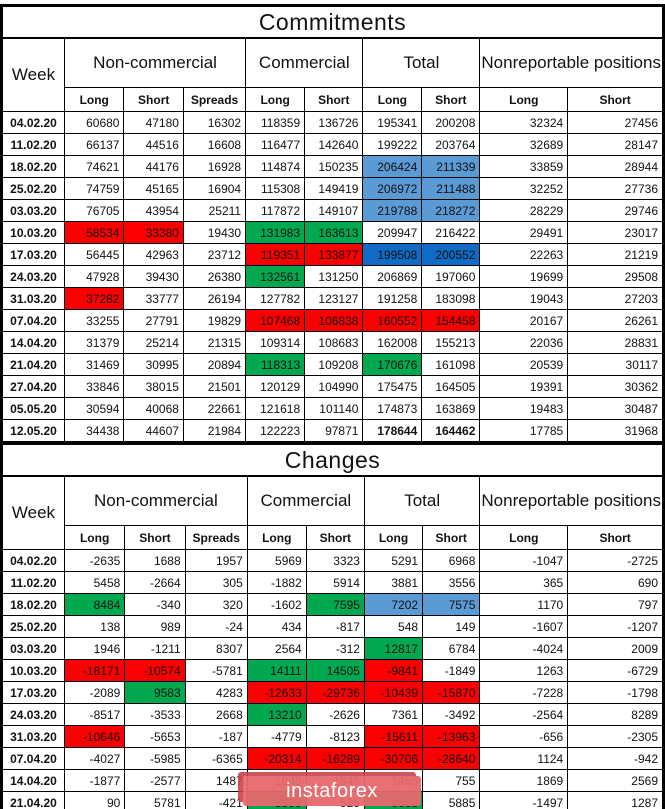 The height and width of the screenshot is (809, 665). What do you see at coordinates (216, 648) in the screenshot?
I see `value-cell: 8307` at bounding box center [216, 648].